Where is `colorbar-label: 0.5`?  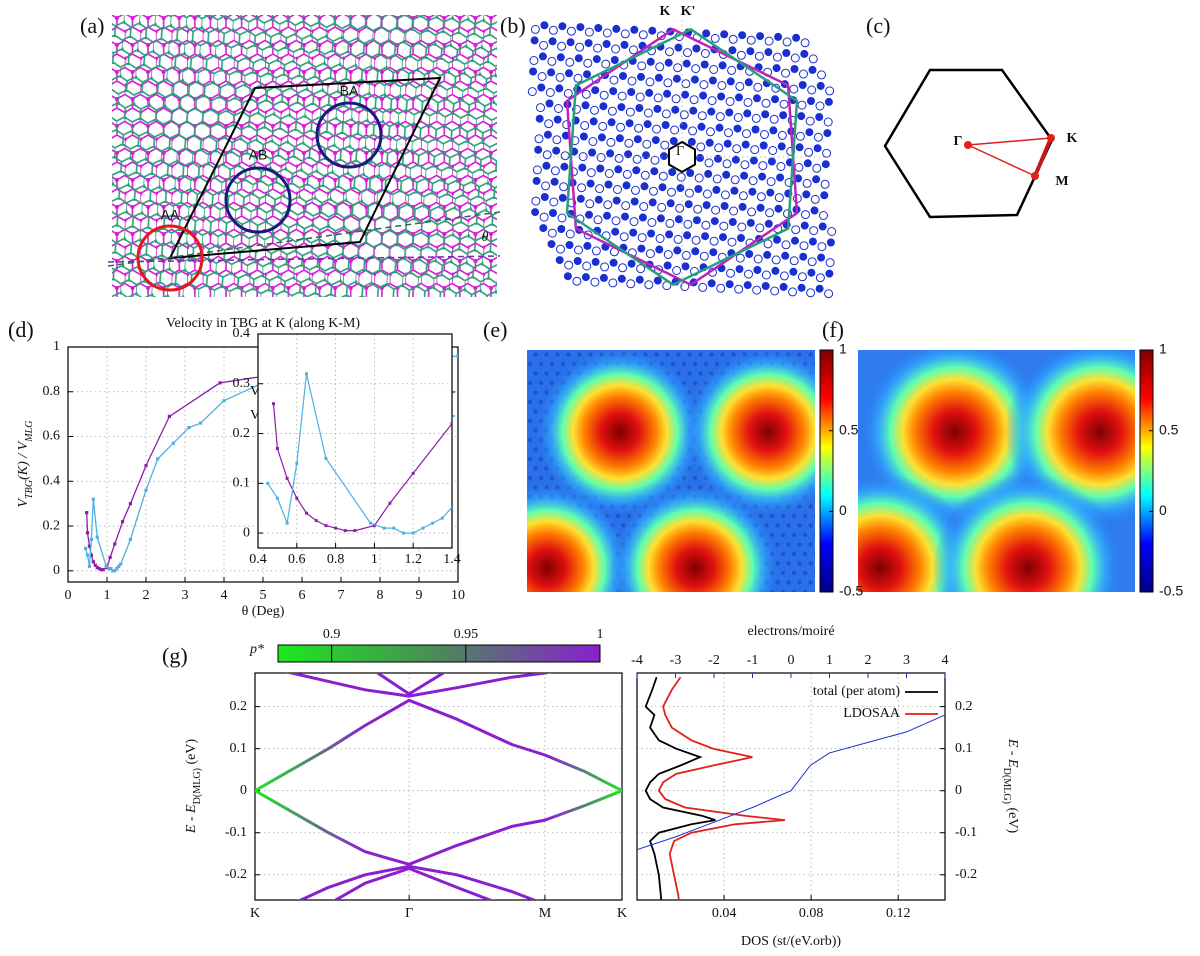
colorbar-label: 0.5 is located at coordinates (1169, 429).